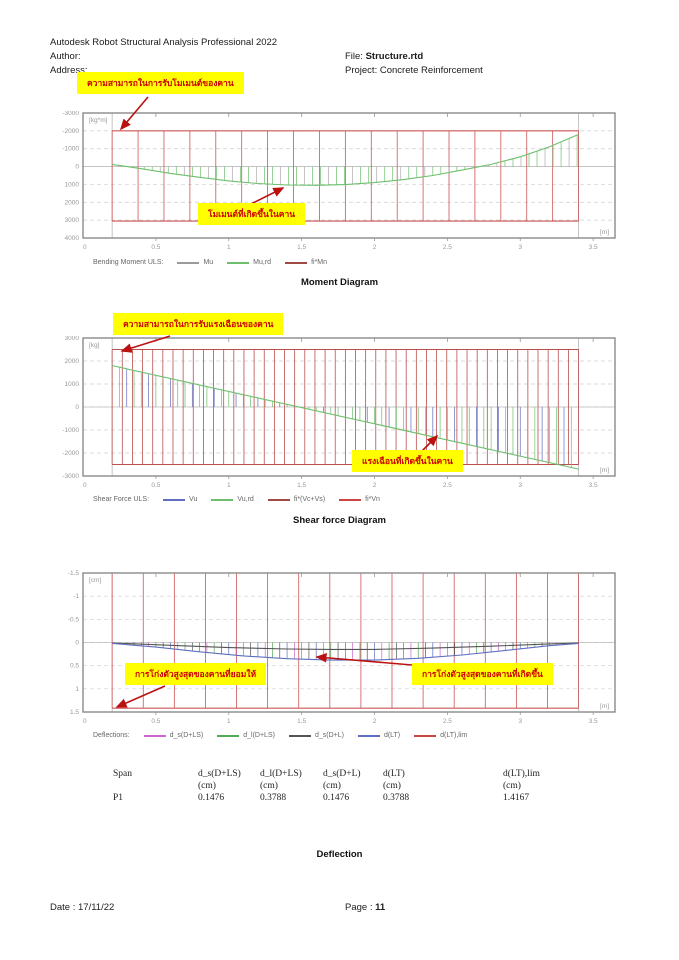  Describe the element at coordinates (195, 262) in the screenshot. I see `legend-item: Mu` at that location.